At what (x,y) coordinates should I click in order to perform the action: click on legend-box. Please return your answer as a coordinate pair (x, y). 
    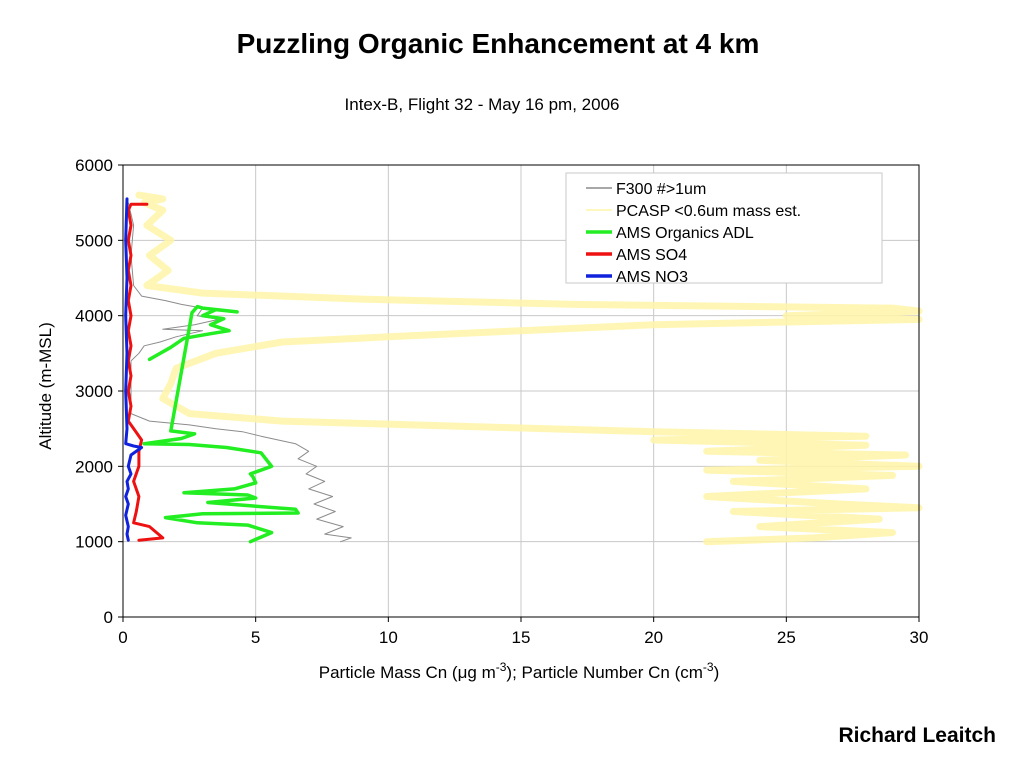
    Looking at the image, I should click on (724, 228).